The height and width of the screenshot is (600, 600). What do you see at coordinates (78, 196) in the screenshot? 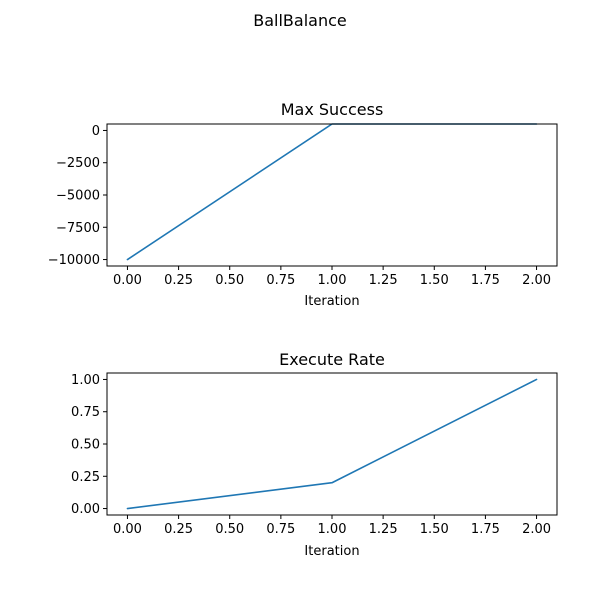
I see `y-tick-label: −5000` at bounding box center [78, 196].